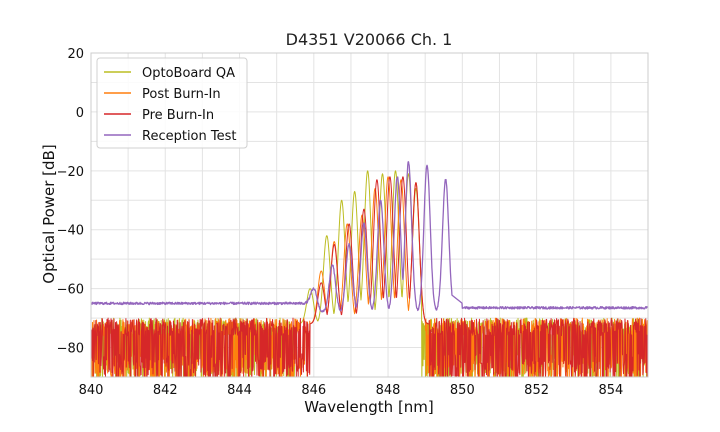  What do you see at coordinates (462, 390) in the screenshot?
I see `x-tick-label: 850` at bounding box center [462, 390].